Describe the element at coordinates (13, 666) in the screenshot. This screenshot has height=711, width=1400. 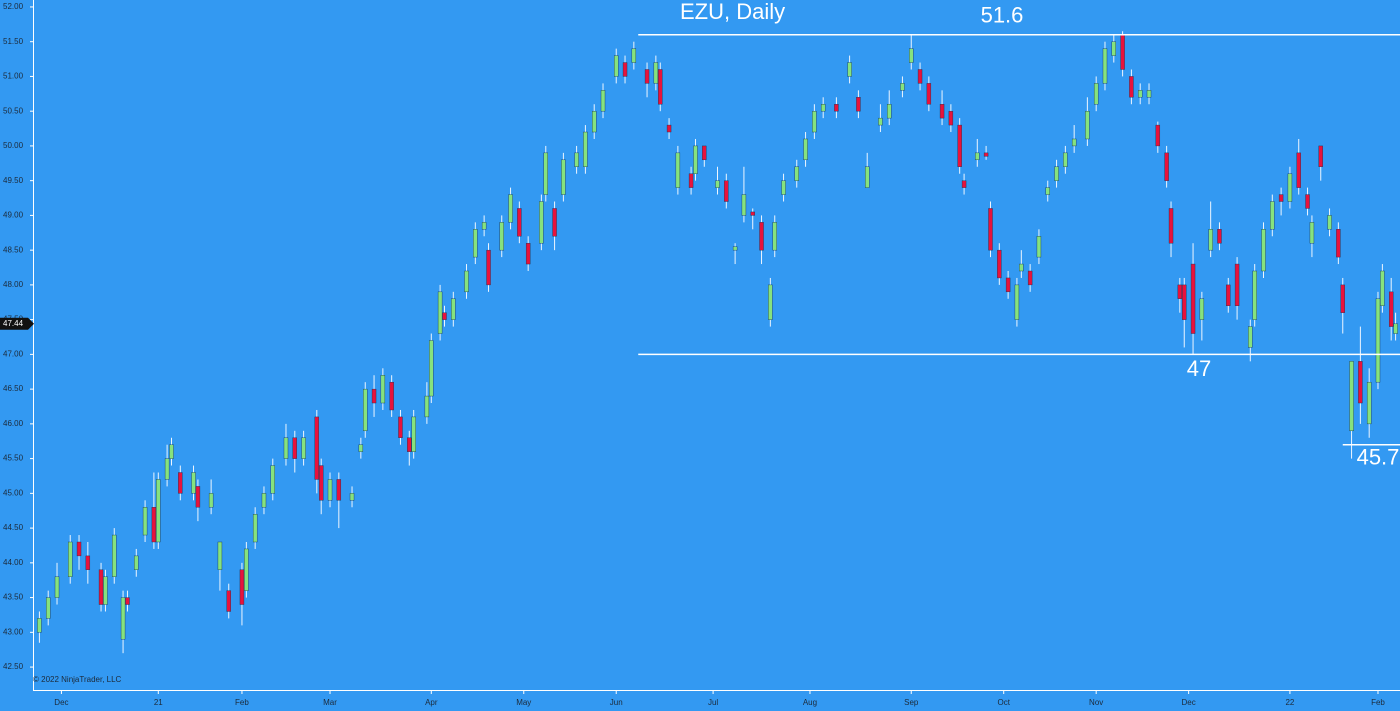
I see `y-tick-label: 42.50` at that location.